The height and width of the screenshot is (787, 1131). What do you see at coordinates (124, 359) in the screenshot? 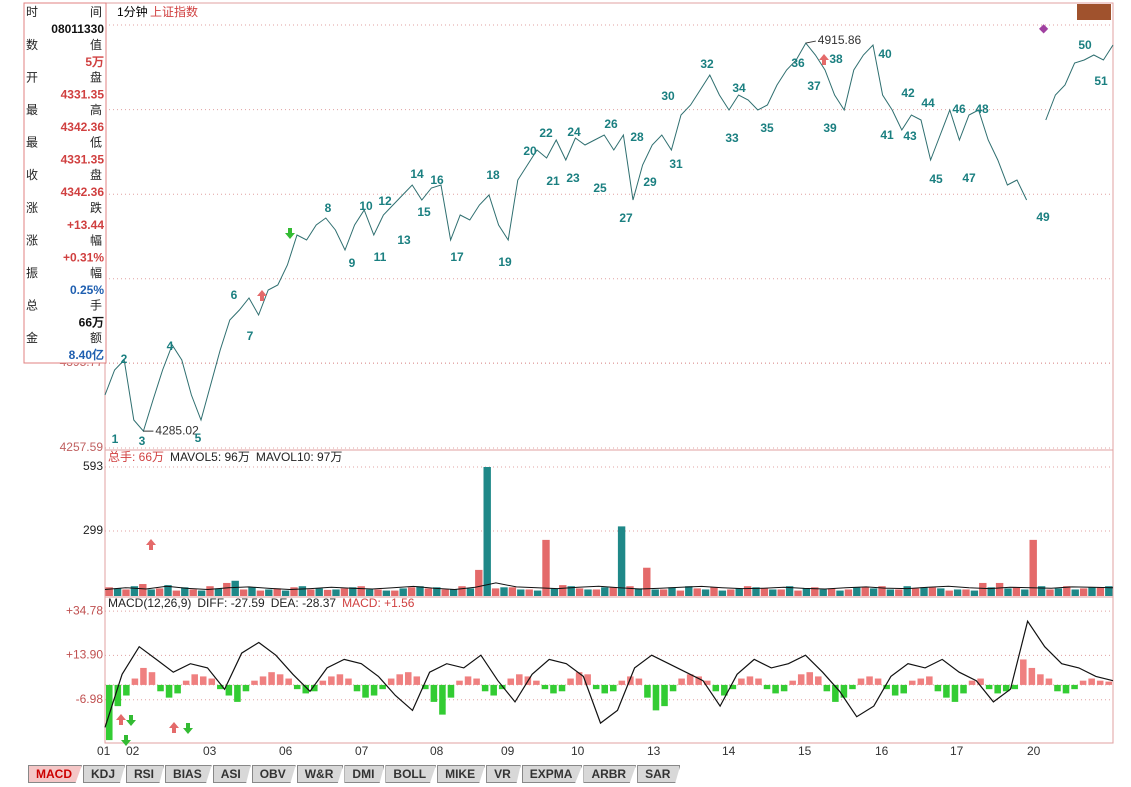
I see `wave-label: 2` at bounding box center [124, 359].